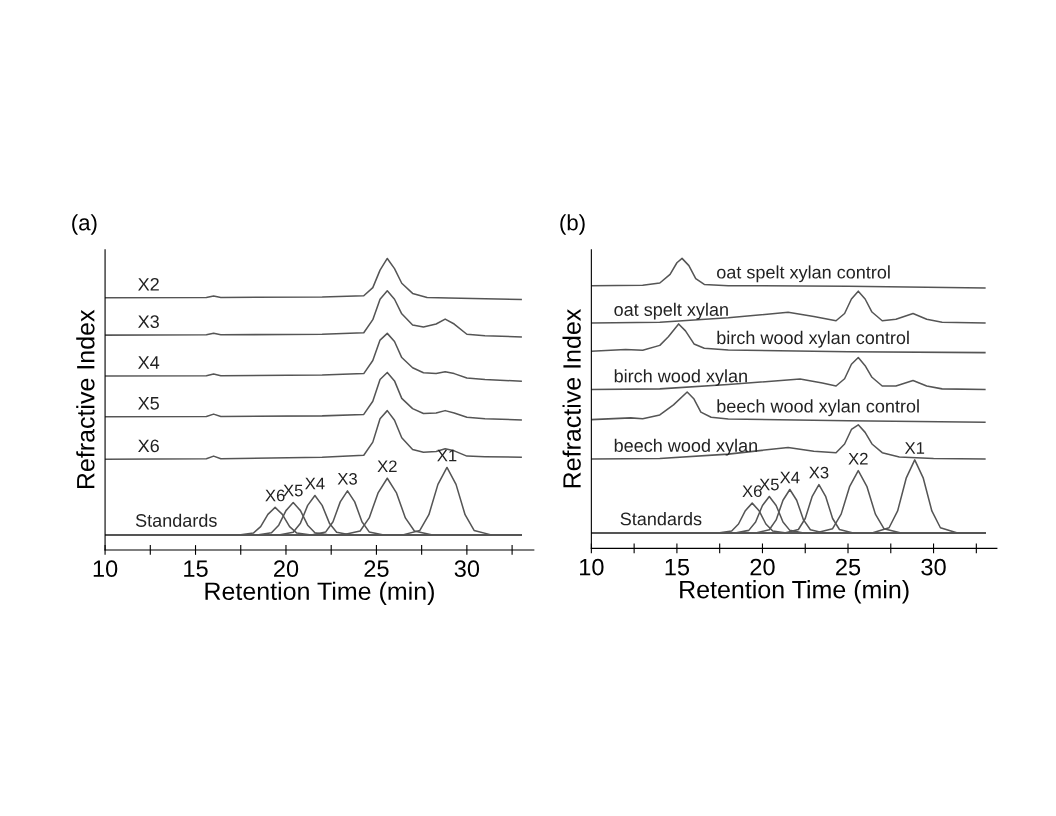  What do you see at coordinates (148, 403) in the screenshot?
I see `series-label: X5` at bounding box center [148, 403].